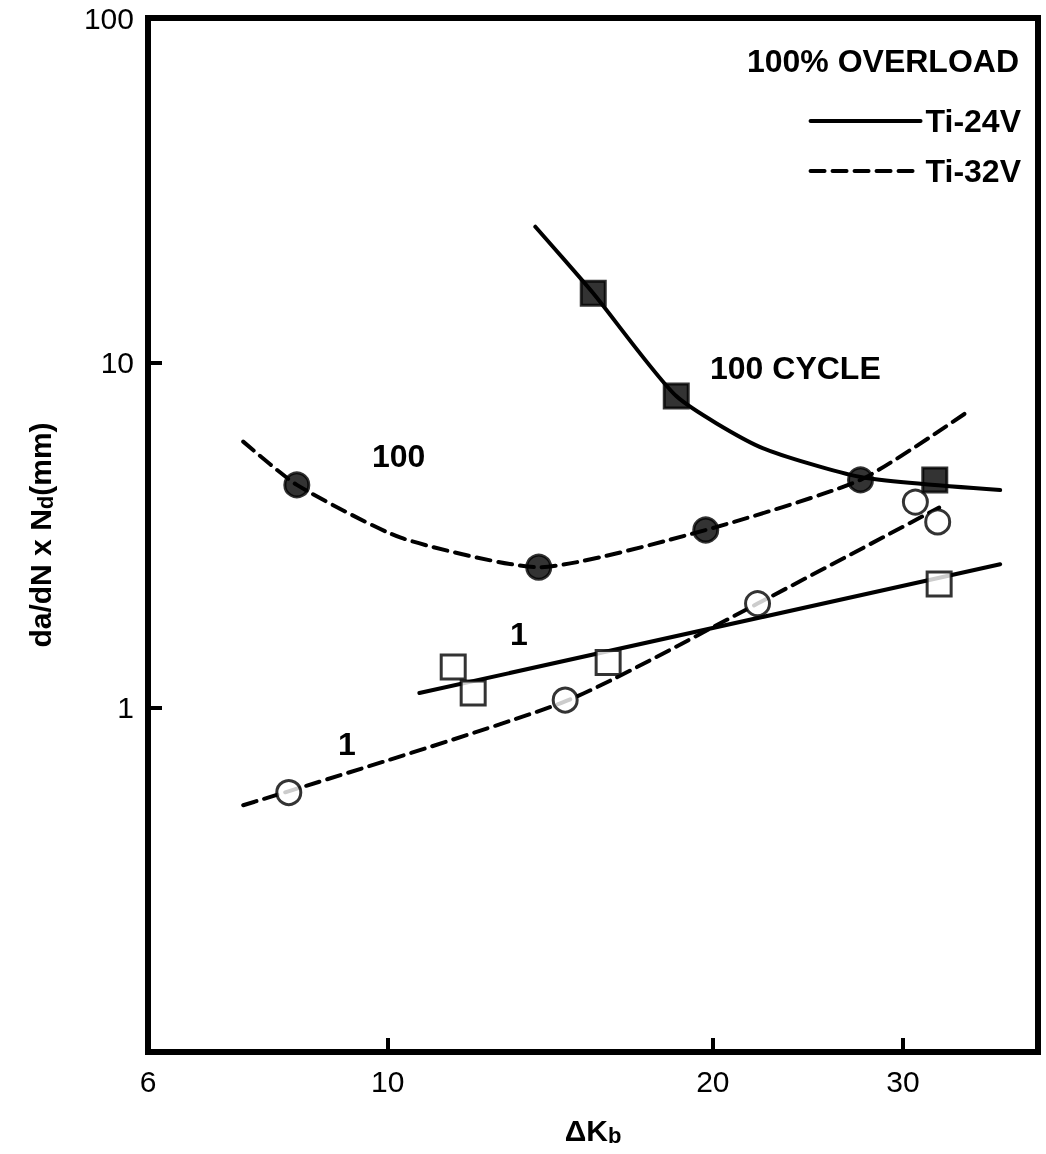 The width and height of the screenshot is (1046, 1154). What do you see at coordinates (973, 171) in the screenshot?
I see `legend-label: Ti-32V` at bounding box center [973, 171].